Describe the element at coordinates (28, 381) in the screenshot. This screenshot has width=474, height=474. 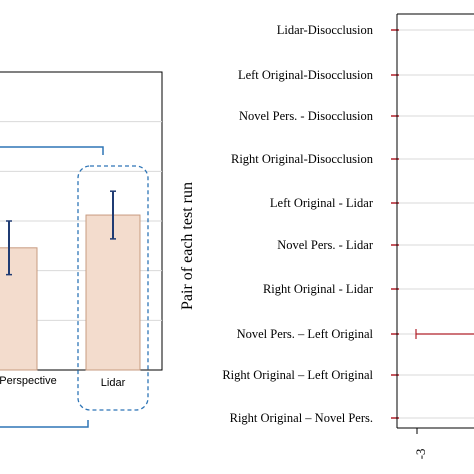
I see `x-tick-label-perspective: Perspective` at that location.